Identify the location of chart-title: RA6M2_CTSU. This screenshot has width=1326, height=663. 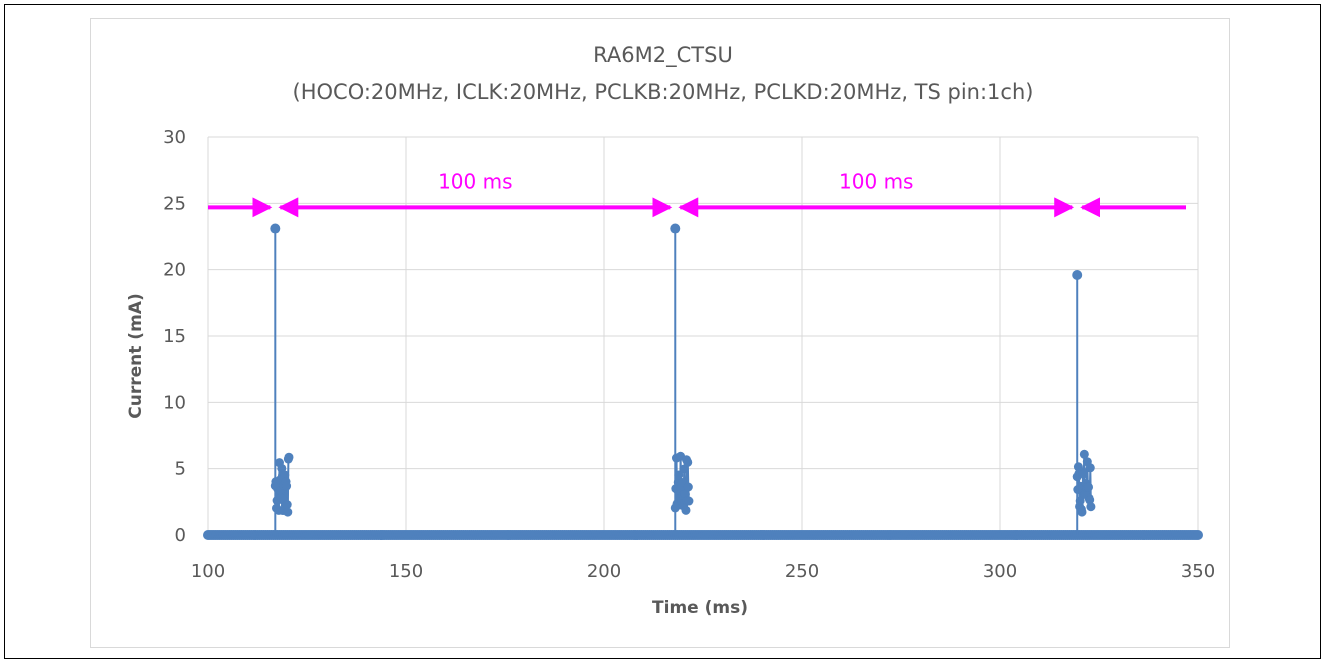
(663, 55).